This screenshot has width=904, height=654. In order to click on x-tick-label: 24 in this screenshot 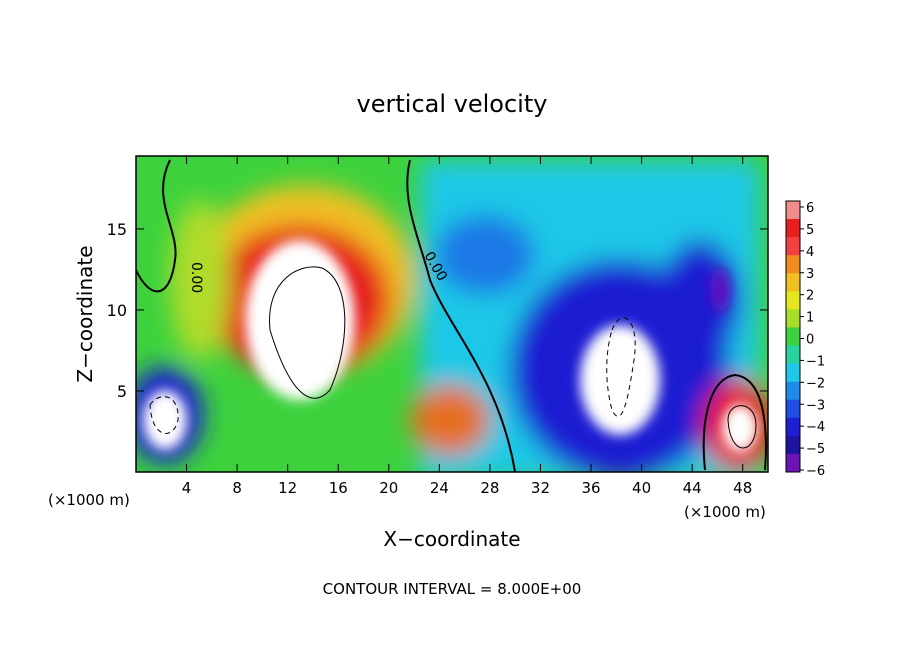, I will do `click(439, 488)`.